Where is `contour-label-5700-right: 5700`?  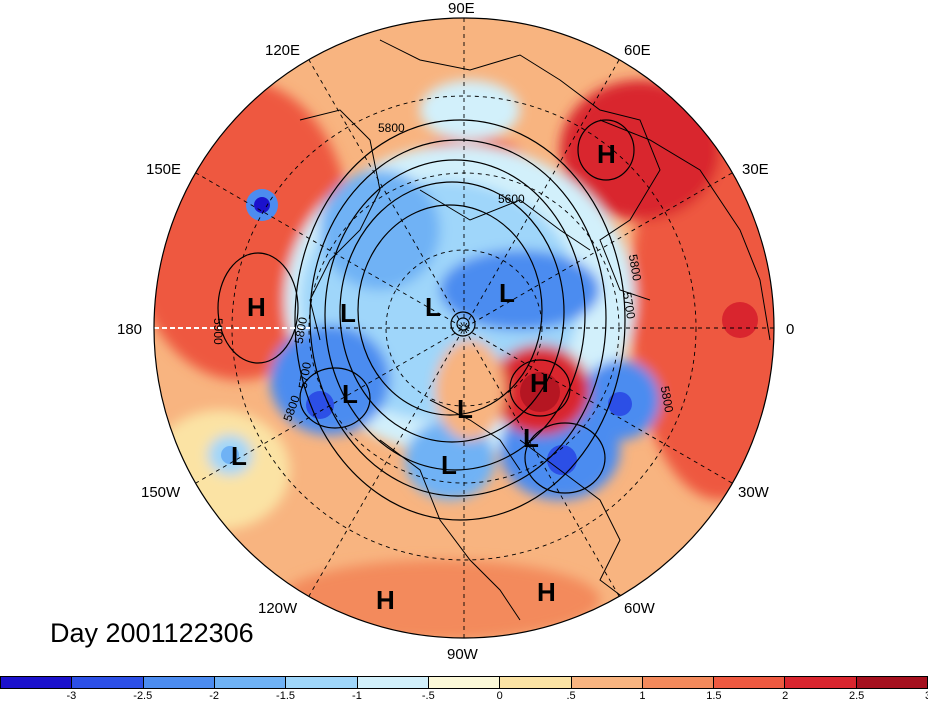 contour-label-5700-right: 5700 is located at coordinates (629, 305).